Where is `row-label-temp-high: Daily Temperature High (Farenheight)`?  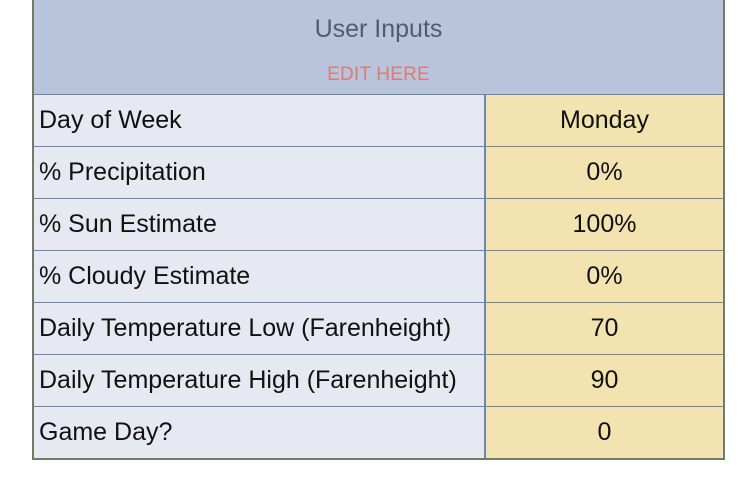
row-label-temp-high: Daily Temperature High (Farenheight) is located at coordinates (260, 380).